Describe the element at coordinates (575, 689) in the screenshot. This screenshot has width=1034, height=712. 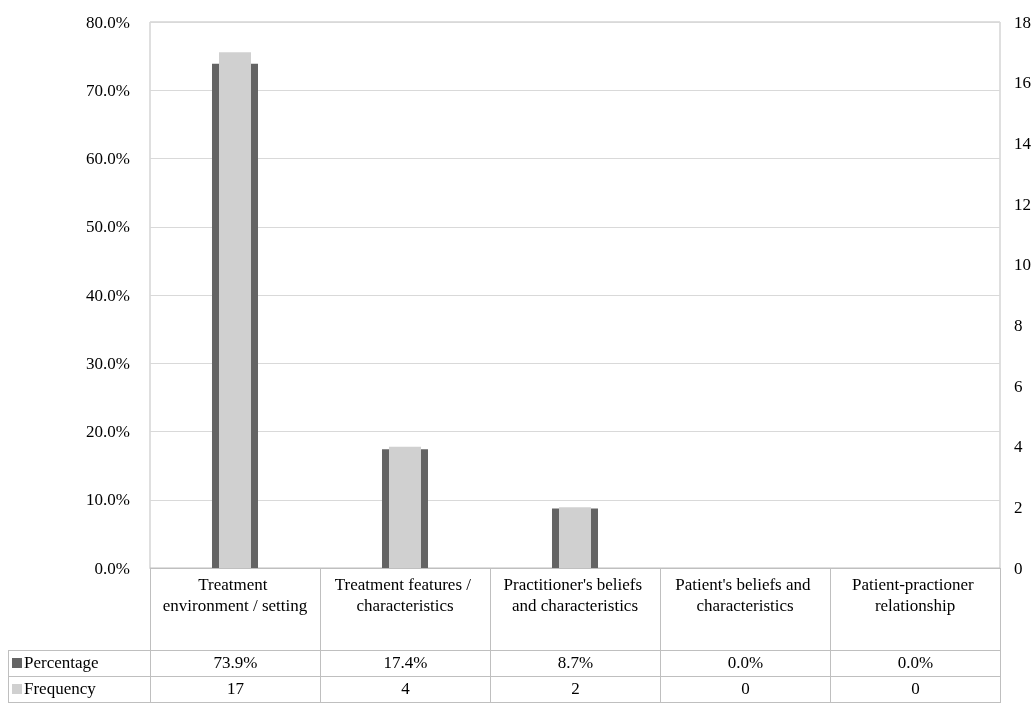
I see `data-label: 2` at that location.